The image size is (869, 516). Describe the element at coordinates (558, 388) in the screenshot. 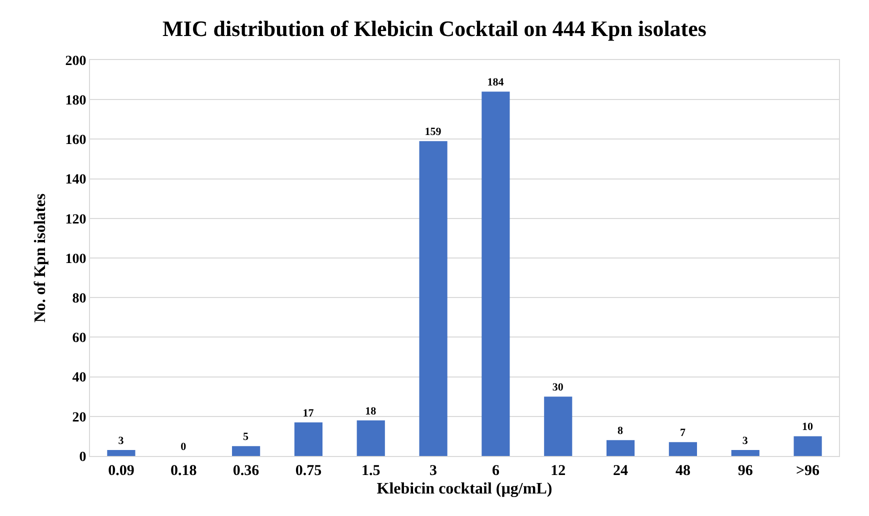

I see `data-label: 30` at that location.